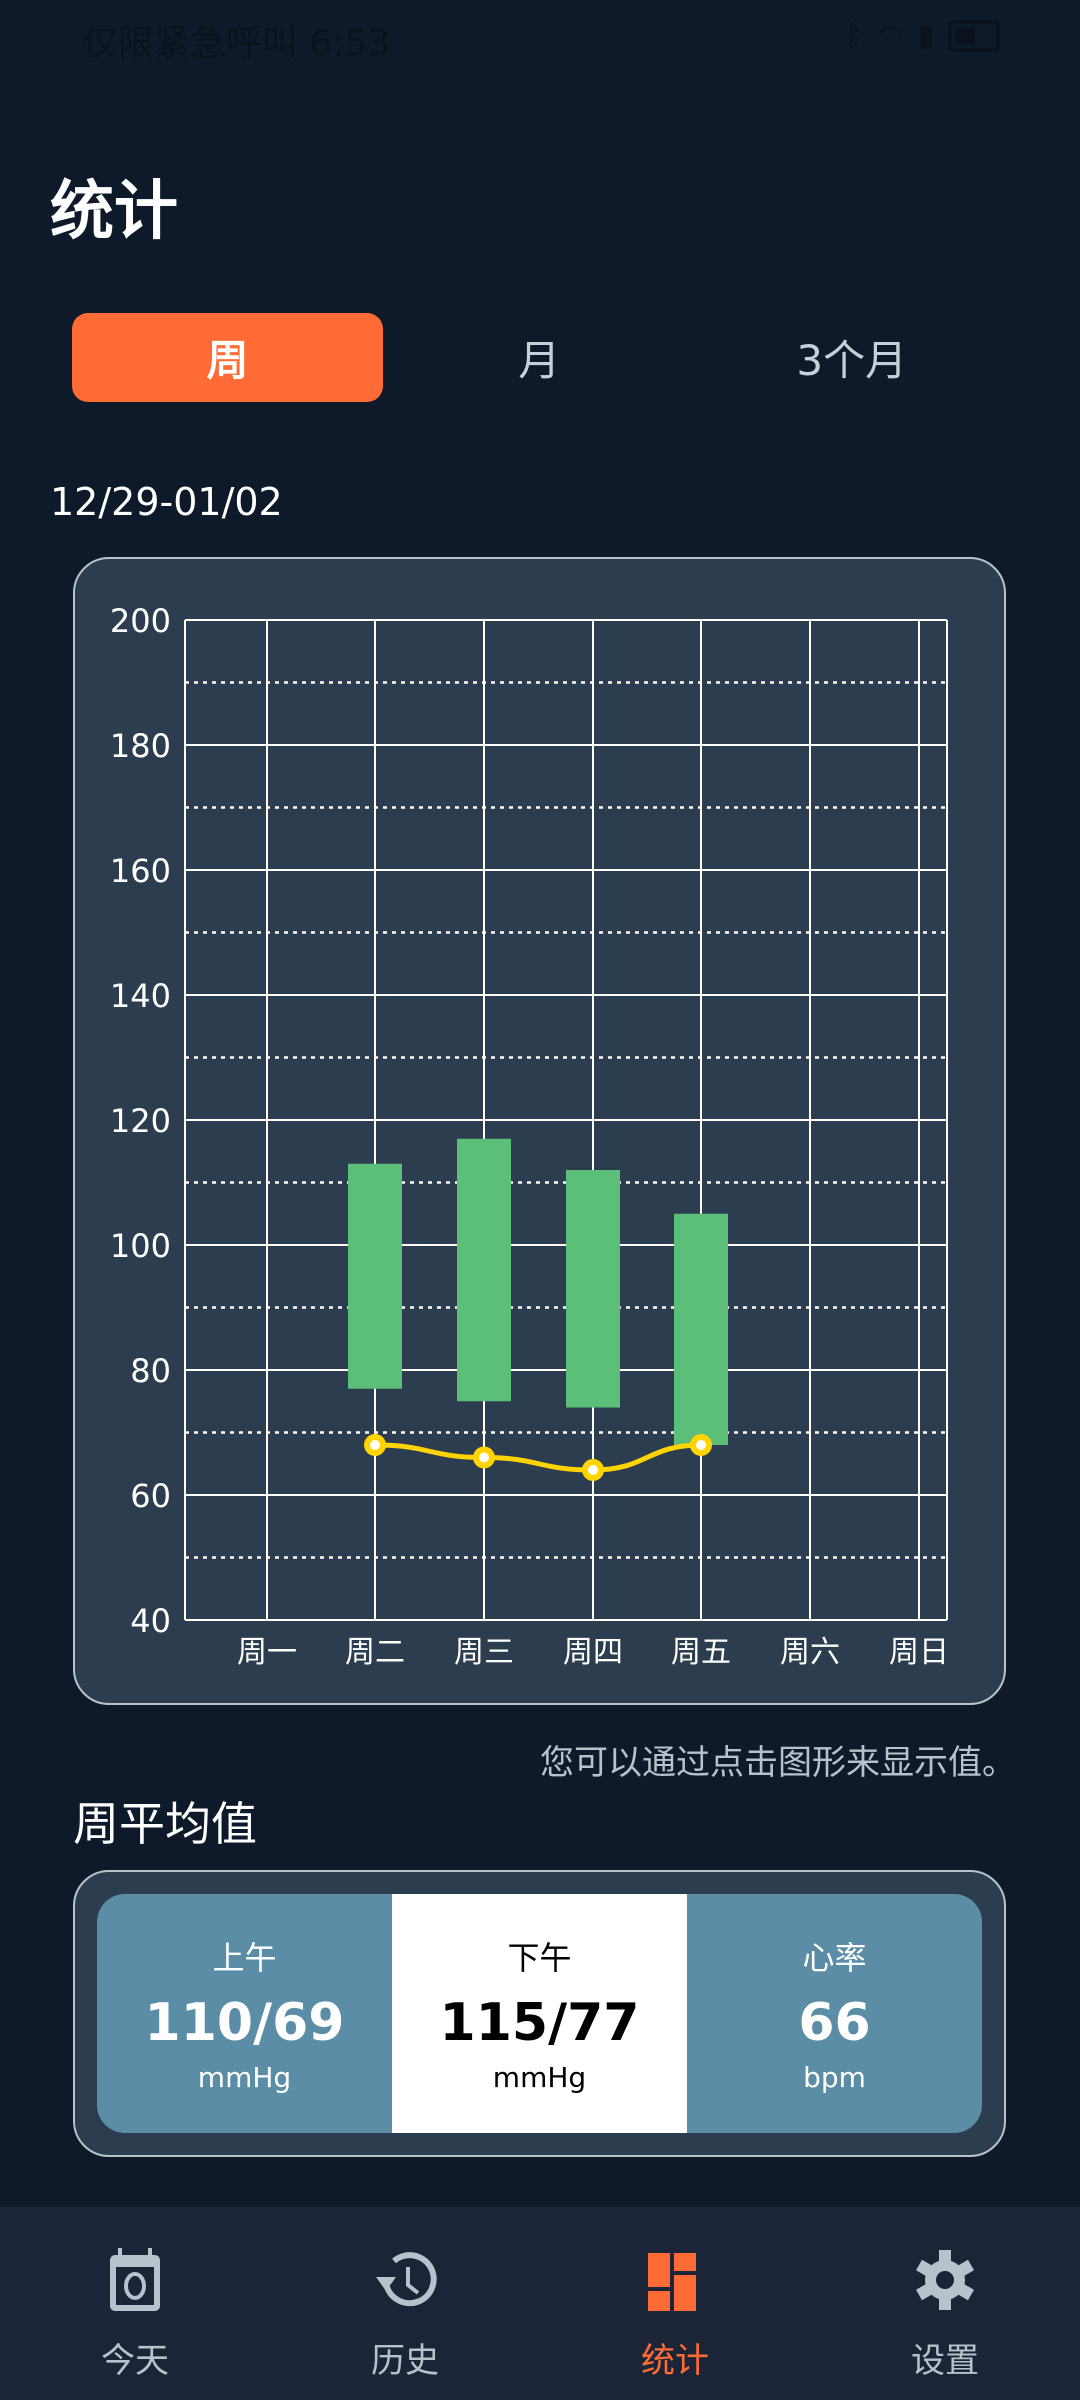  Describe the element at coordinates (236, 43) in the screenshot. I see `status-text: 仅限紧急呼叫 6:53` at that location.